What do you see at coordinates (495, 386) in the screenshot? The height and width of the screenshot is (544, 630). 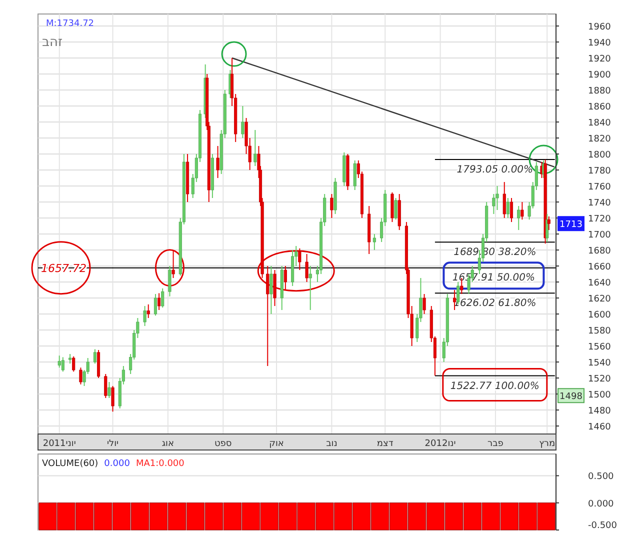 I see `ref-line-label: 1522.77 100.00%` at bounding box center [495, 386].